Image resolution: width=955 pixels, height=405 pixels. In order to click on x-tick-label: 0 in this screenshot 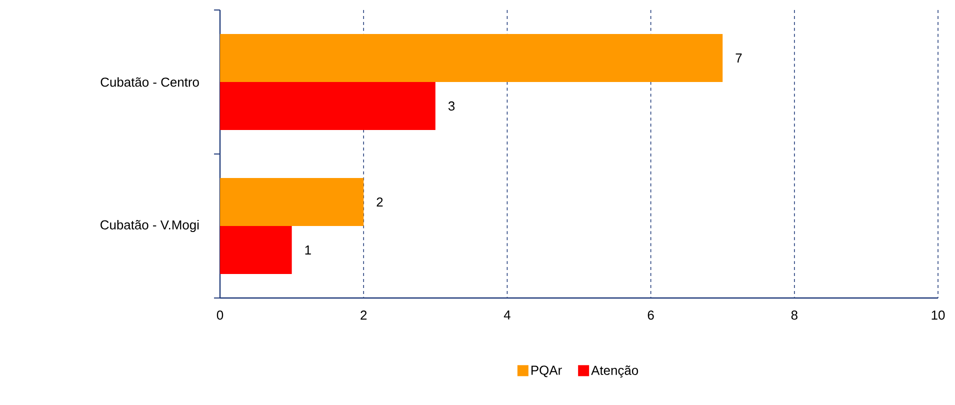, I will do `click(220, 315)`.